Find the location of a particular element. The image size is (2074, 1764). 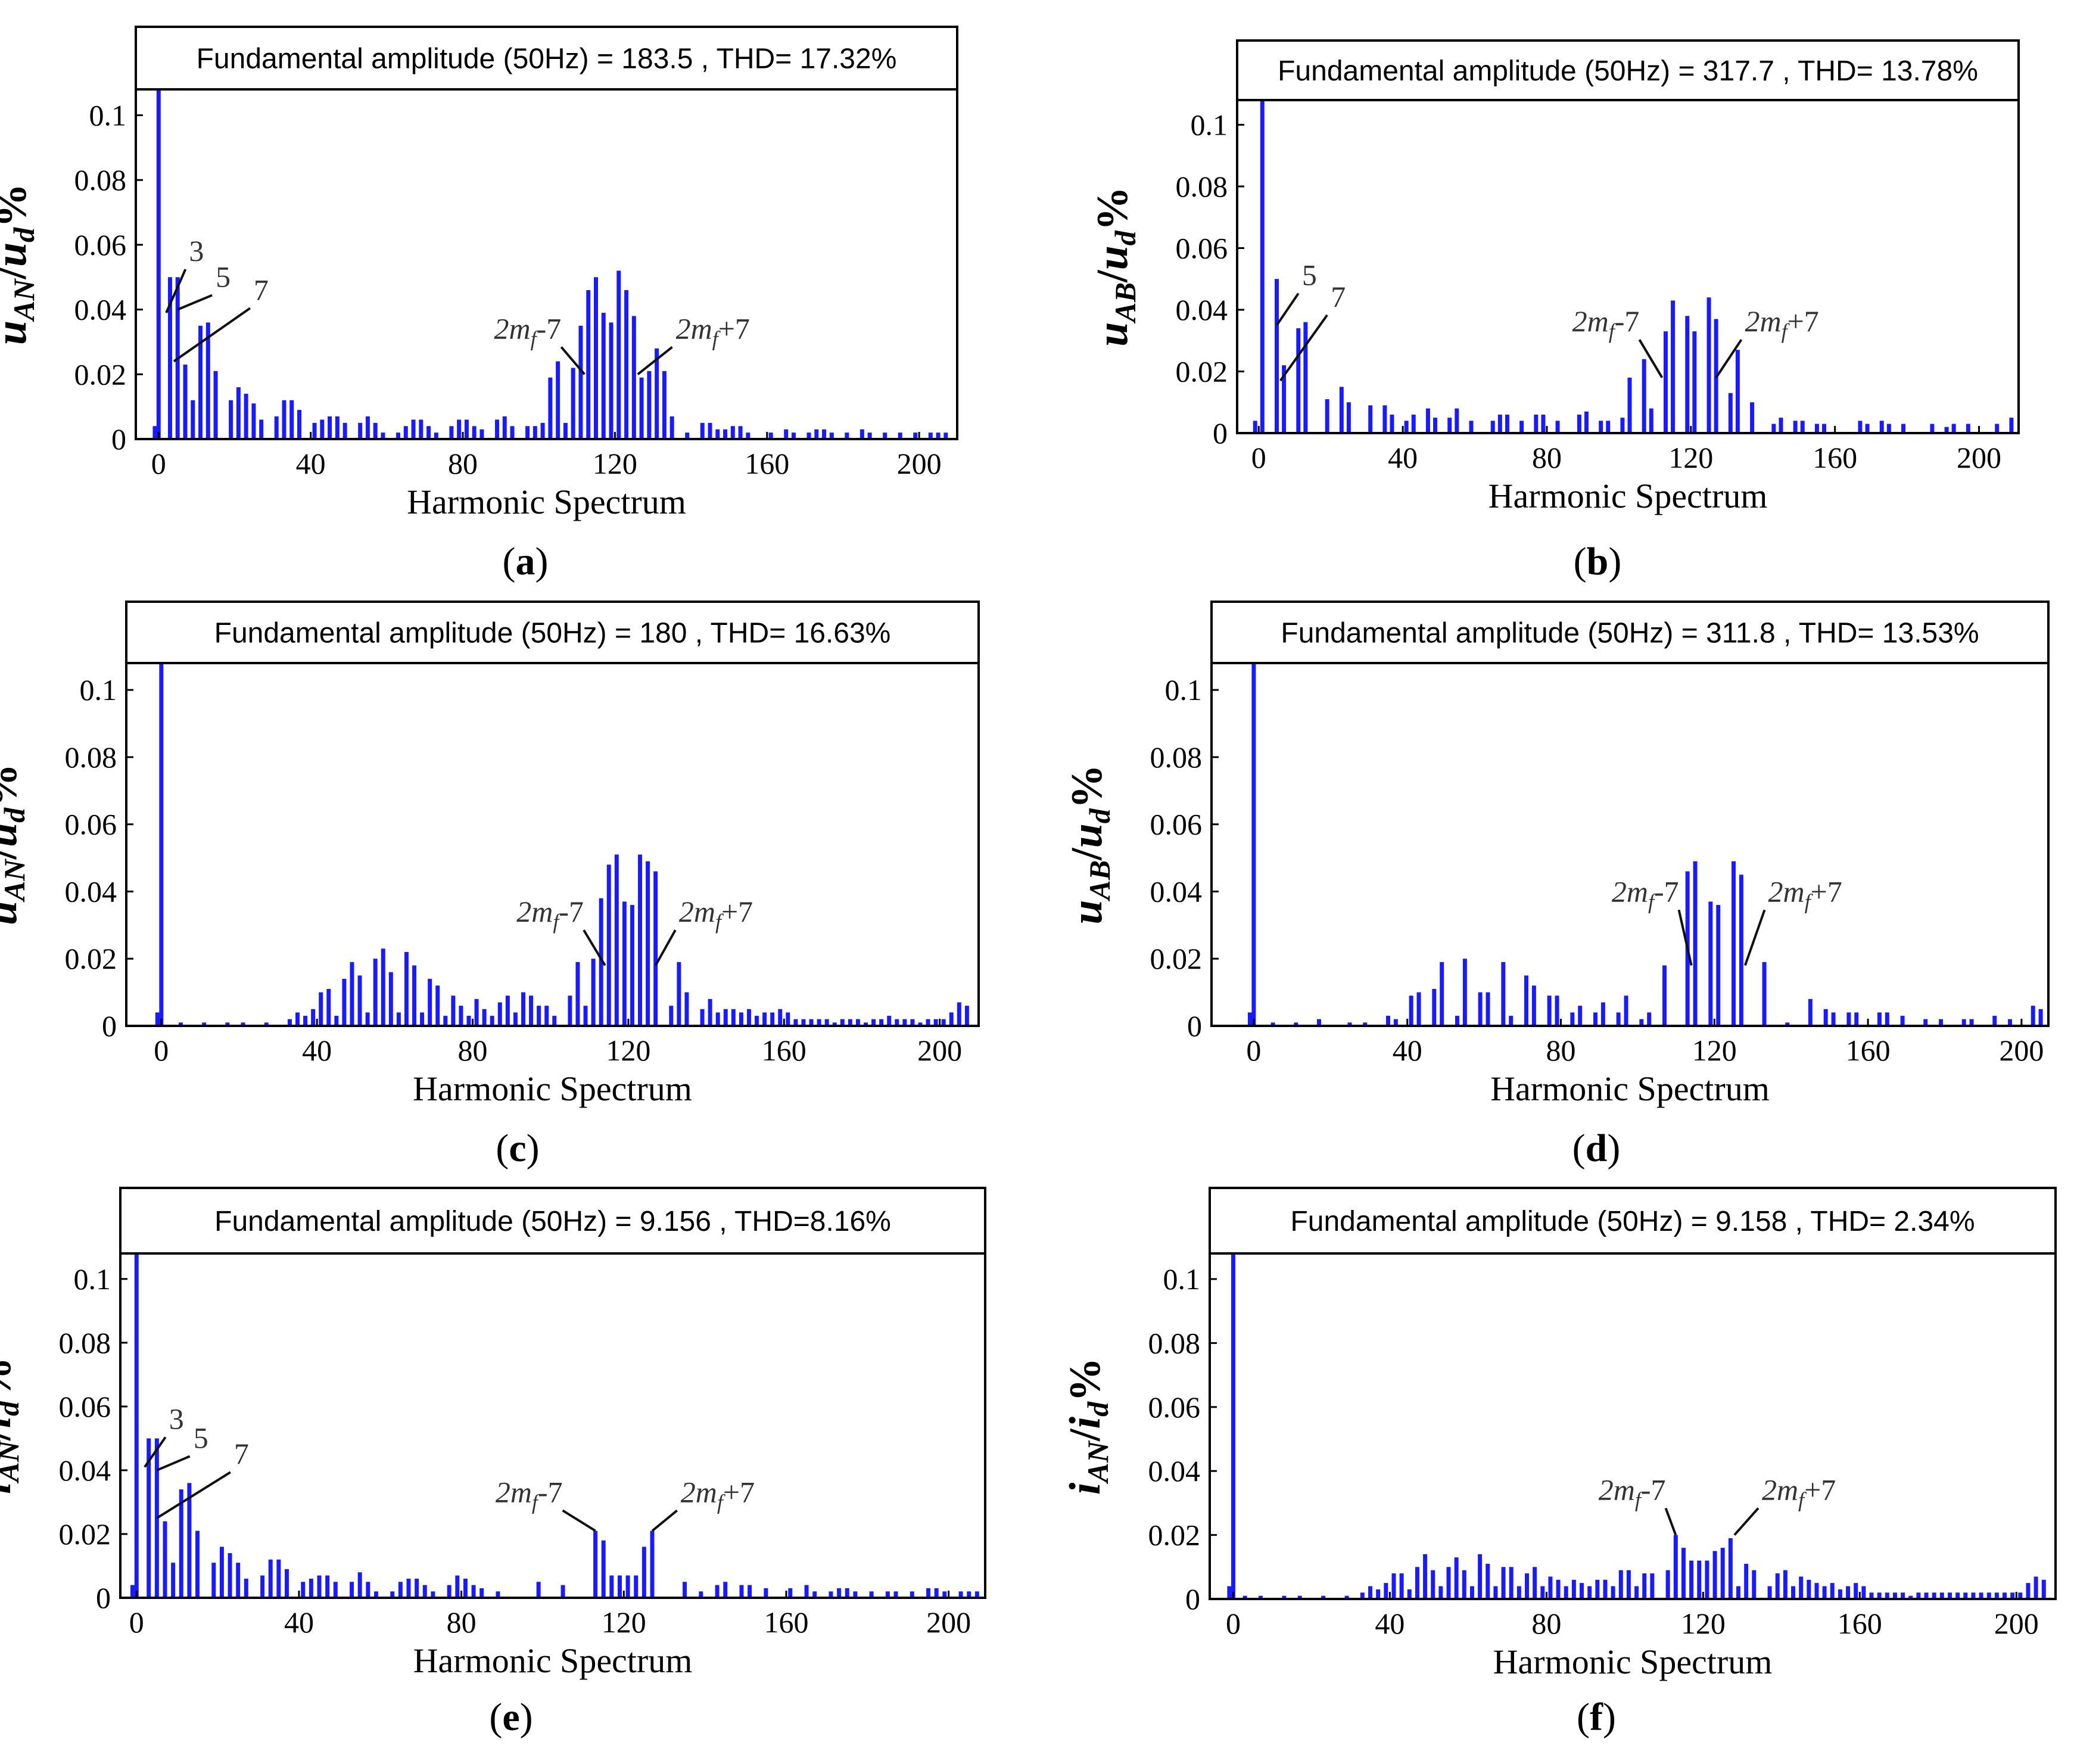

annotation-label: 2mf+7 is located at coordinates (1805, 894).